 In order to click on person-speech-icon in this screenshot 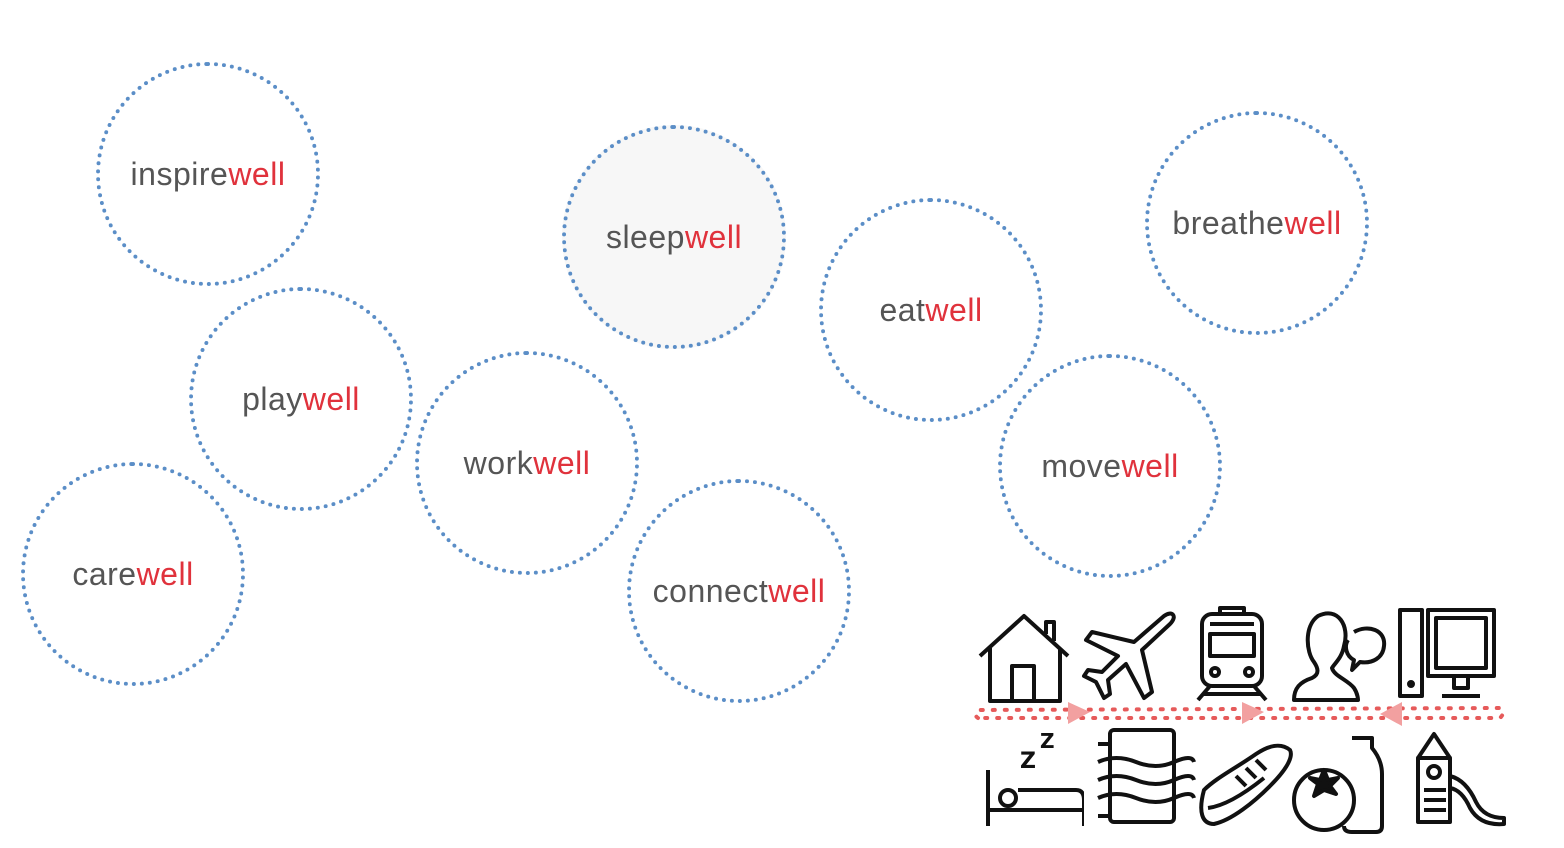, I will do `click(1338, 656)`.